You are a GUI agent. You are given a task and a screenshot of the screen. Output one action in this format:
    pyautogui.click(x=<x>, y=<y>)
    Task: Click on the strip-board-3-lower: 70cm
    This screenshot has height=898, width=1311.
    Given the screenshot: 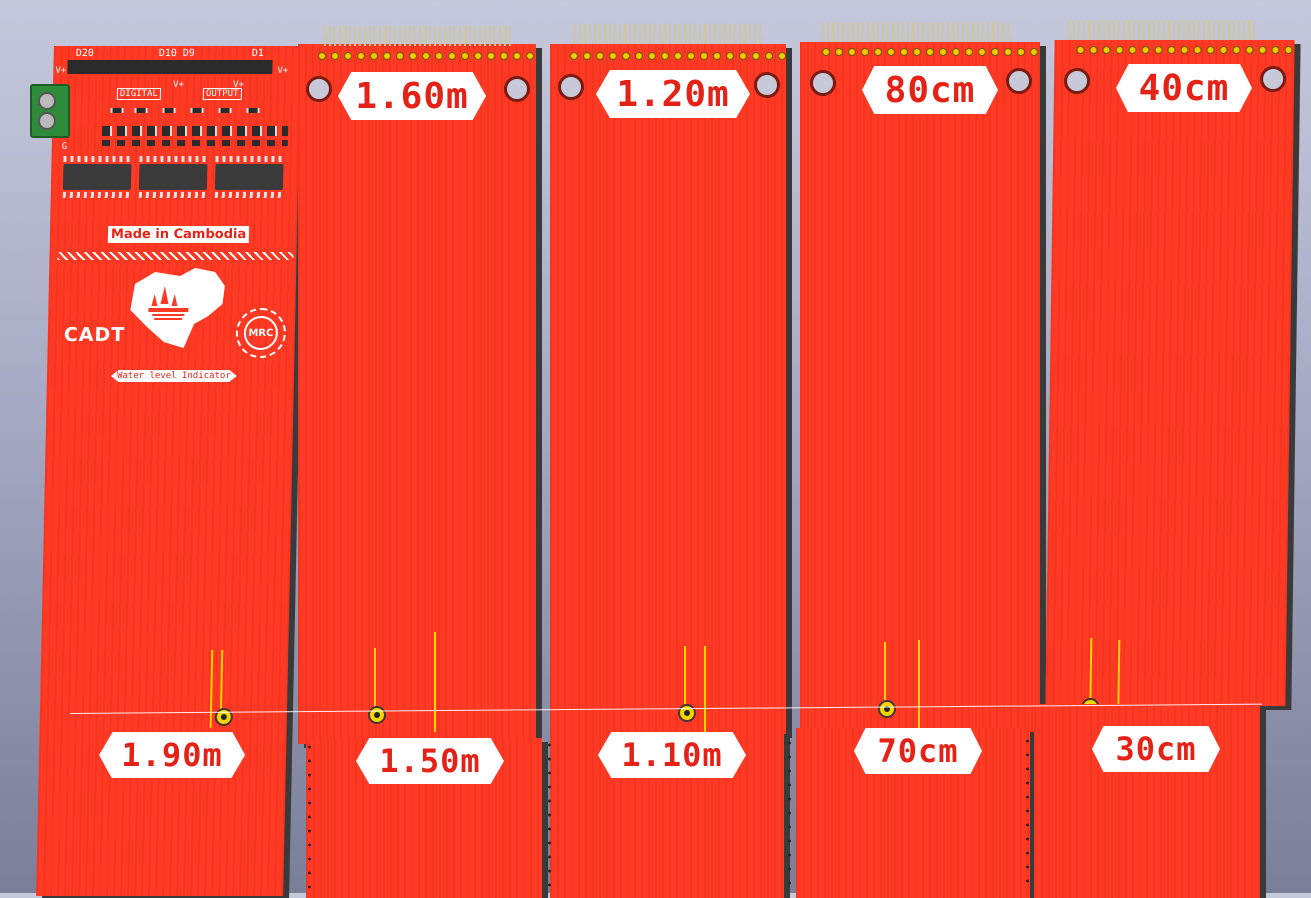 What is the action you would take?
    pyautogui.click(x=913, y=813)
    